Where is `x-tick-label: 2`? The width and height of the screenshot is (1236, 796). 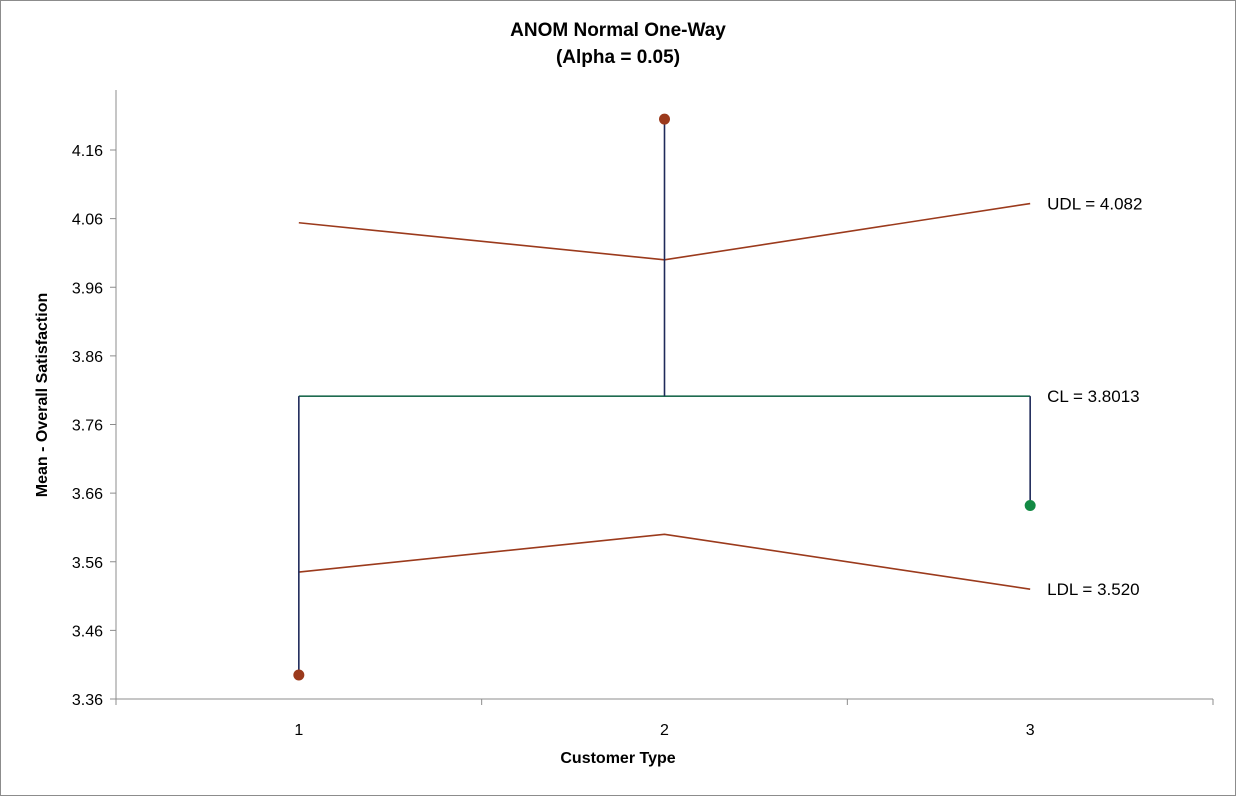
x-tick-label: 2 is located at coordinates (664, 730).